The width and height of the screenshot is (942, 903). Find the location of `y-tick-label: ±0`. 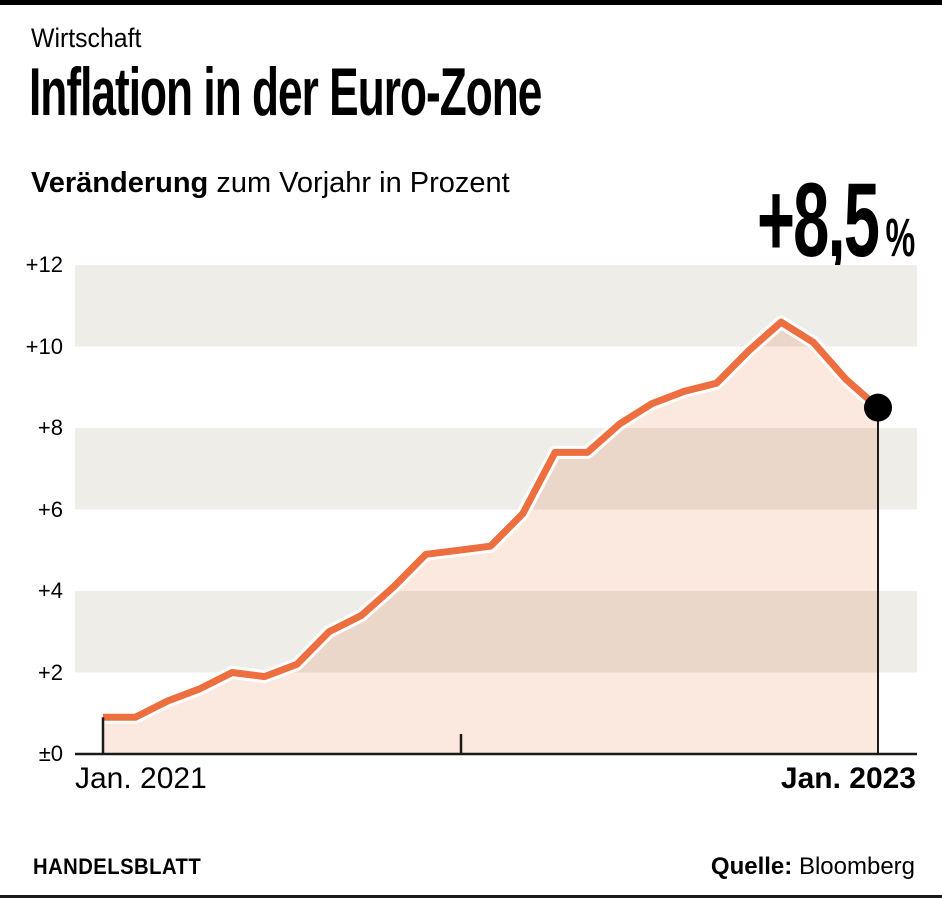

y-tick-label: ±0 is located at coordinates (50, 753).